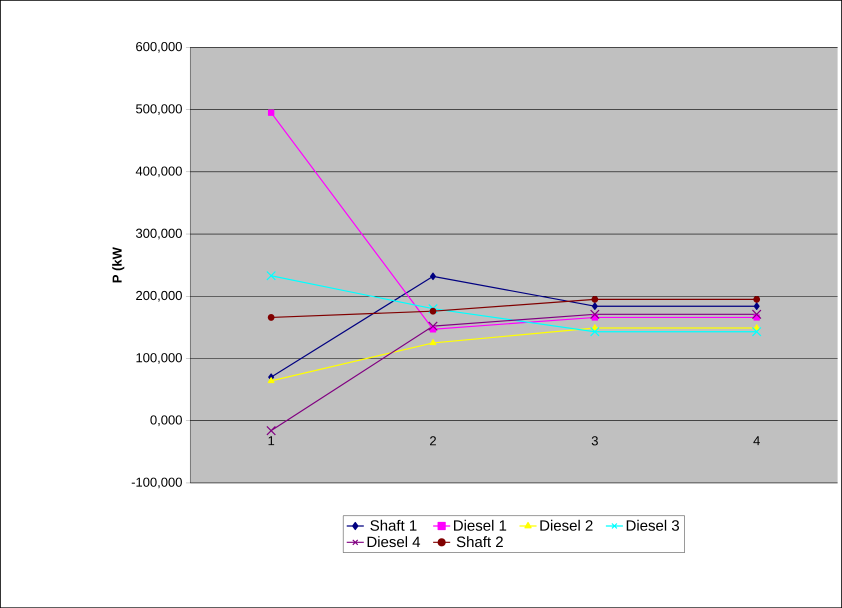  What do you see at coordinates (159, 172) in the screenshot?
I see `y-tick-label: 400,000` at bounding box center [159, 172].